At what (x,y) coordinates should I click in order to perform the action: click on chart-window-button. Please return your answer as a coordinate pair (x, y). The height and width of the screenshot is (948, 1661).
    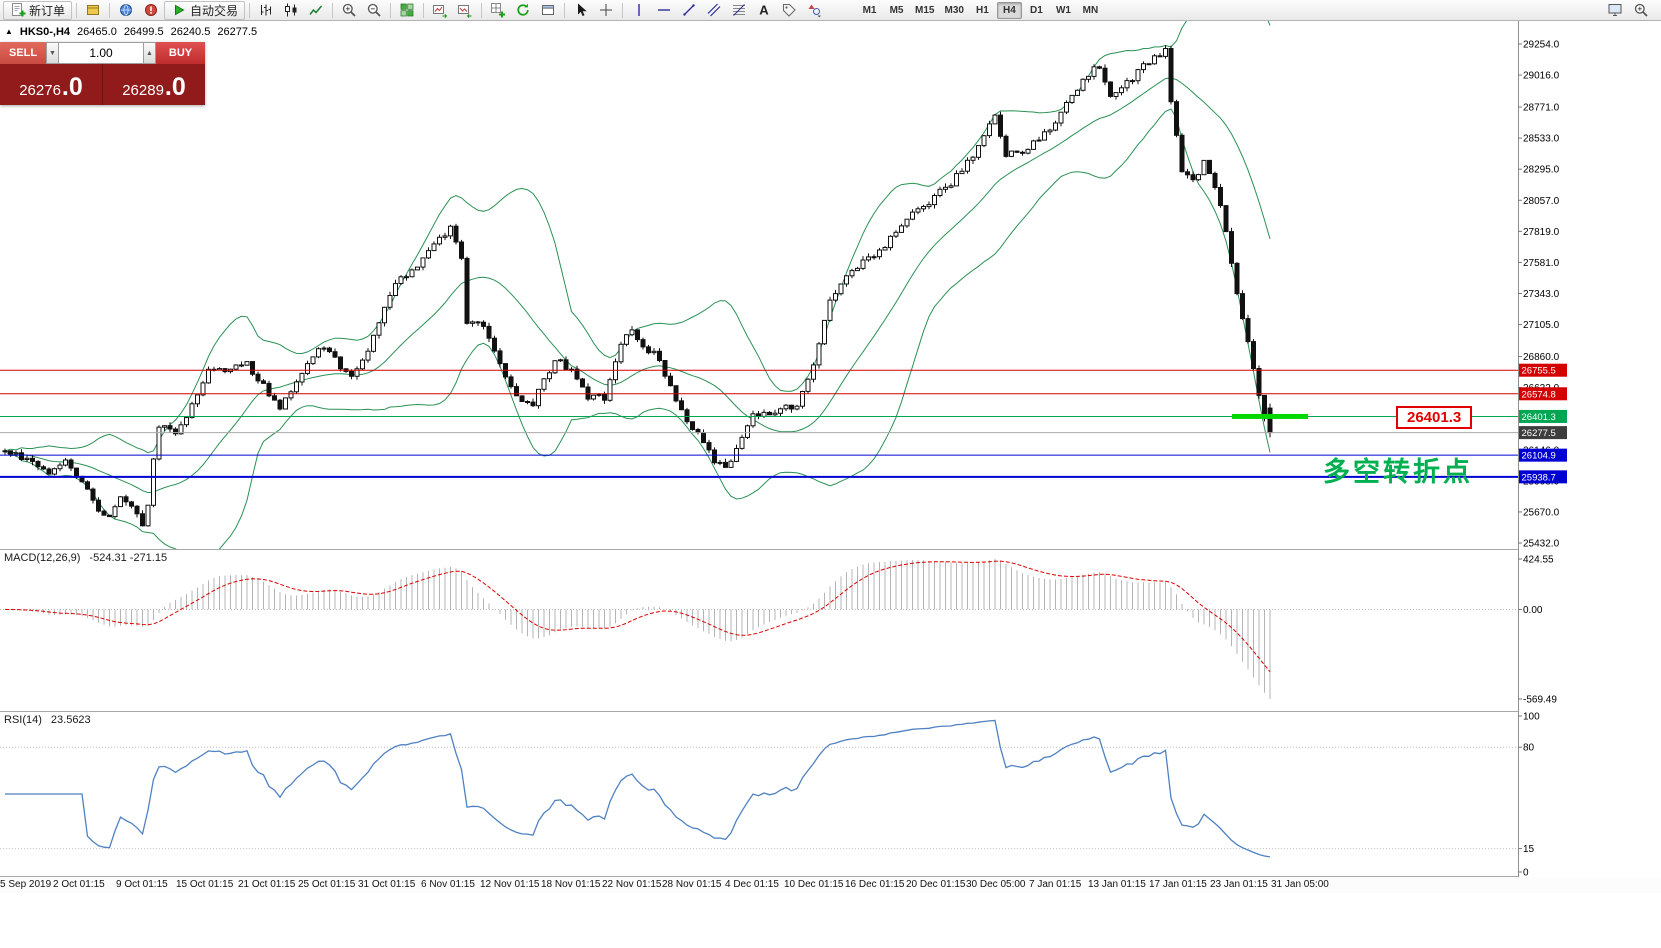
    Looking at the image, I should click on (548, 10).